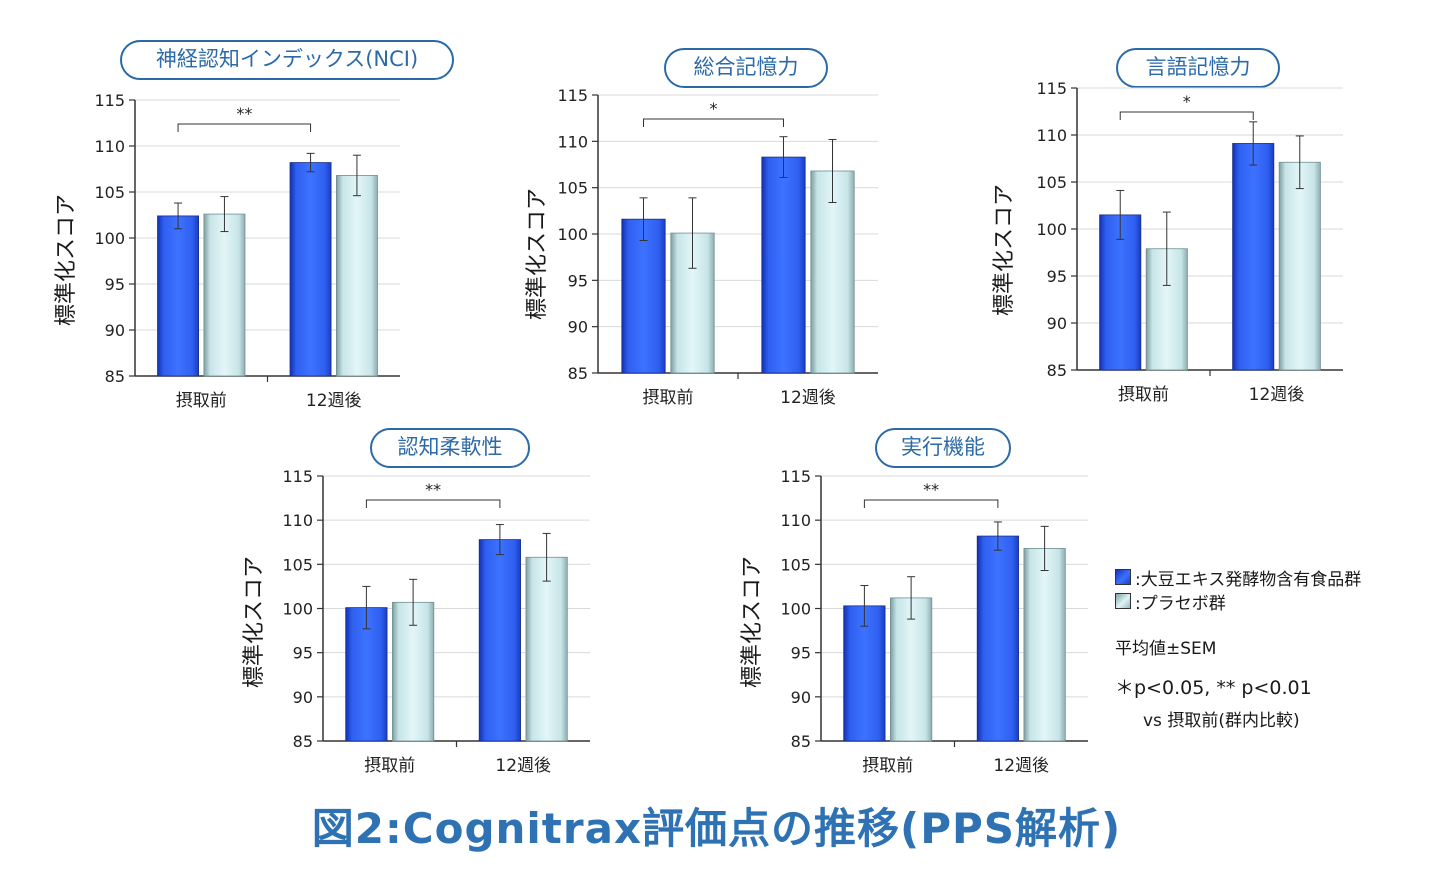 The height and width of the screenshot is (880, 1433). What do you see at coordinates (1248, 579) in the screenshot?
I see `legend-label-soy: :大豆エキス発酵物含有食品群` at bounding box center [1248, 579].